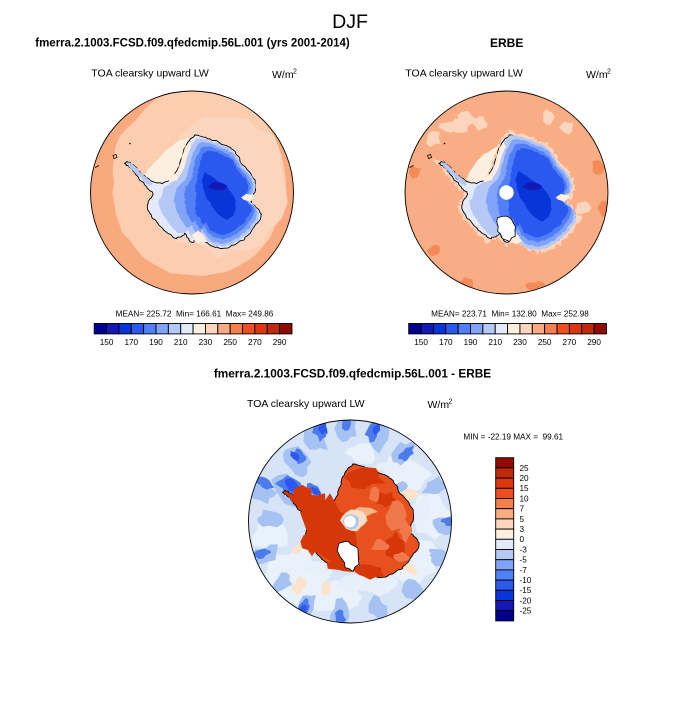 This screenshot has width=700, height=705. What do you see at coordinates (522, 509) in the screenshot?
I see `svg-text: 7` at bounding box center [522, 509].